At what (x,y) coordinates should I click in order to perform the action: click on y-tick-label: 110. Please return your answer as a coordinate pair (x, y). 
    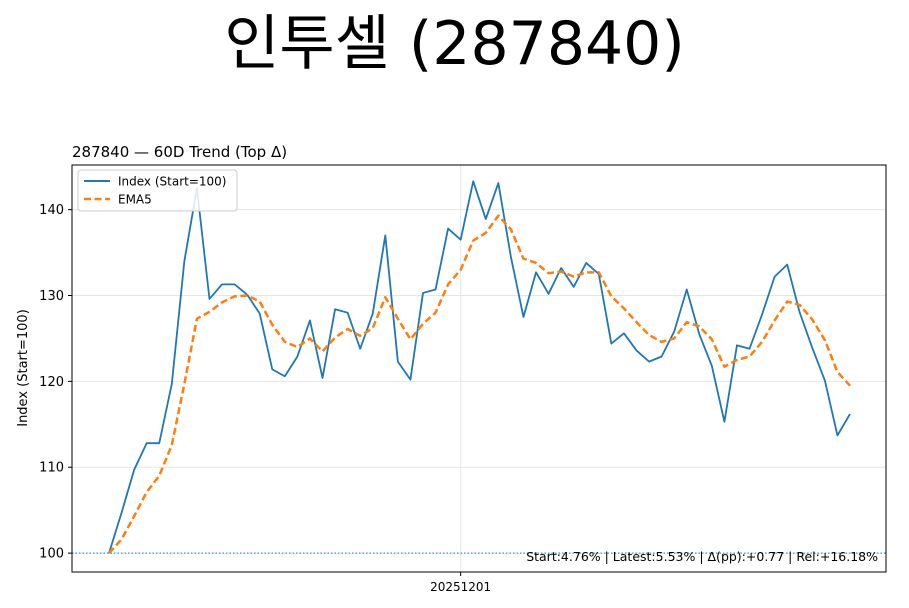
    Looking at the image, I should click on (51, 468).